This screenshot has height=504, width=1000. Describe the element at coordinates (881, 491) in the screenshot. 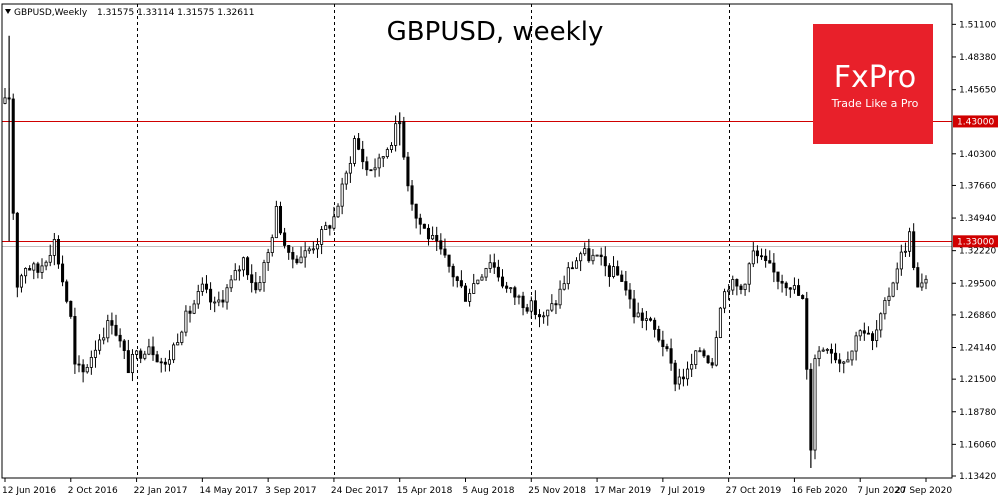

I see `x-tick-label-13: 7 Jun 2020` at that location.